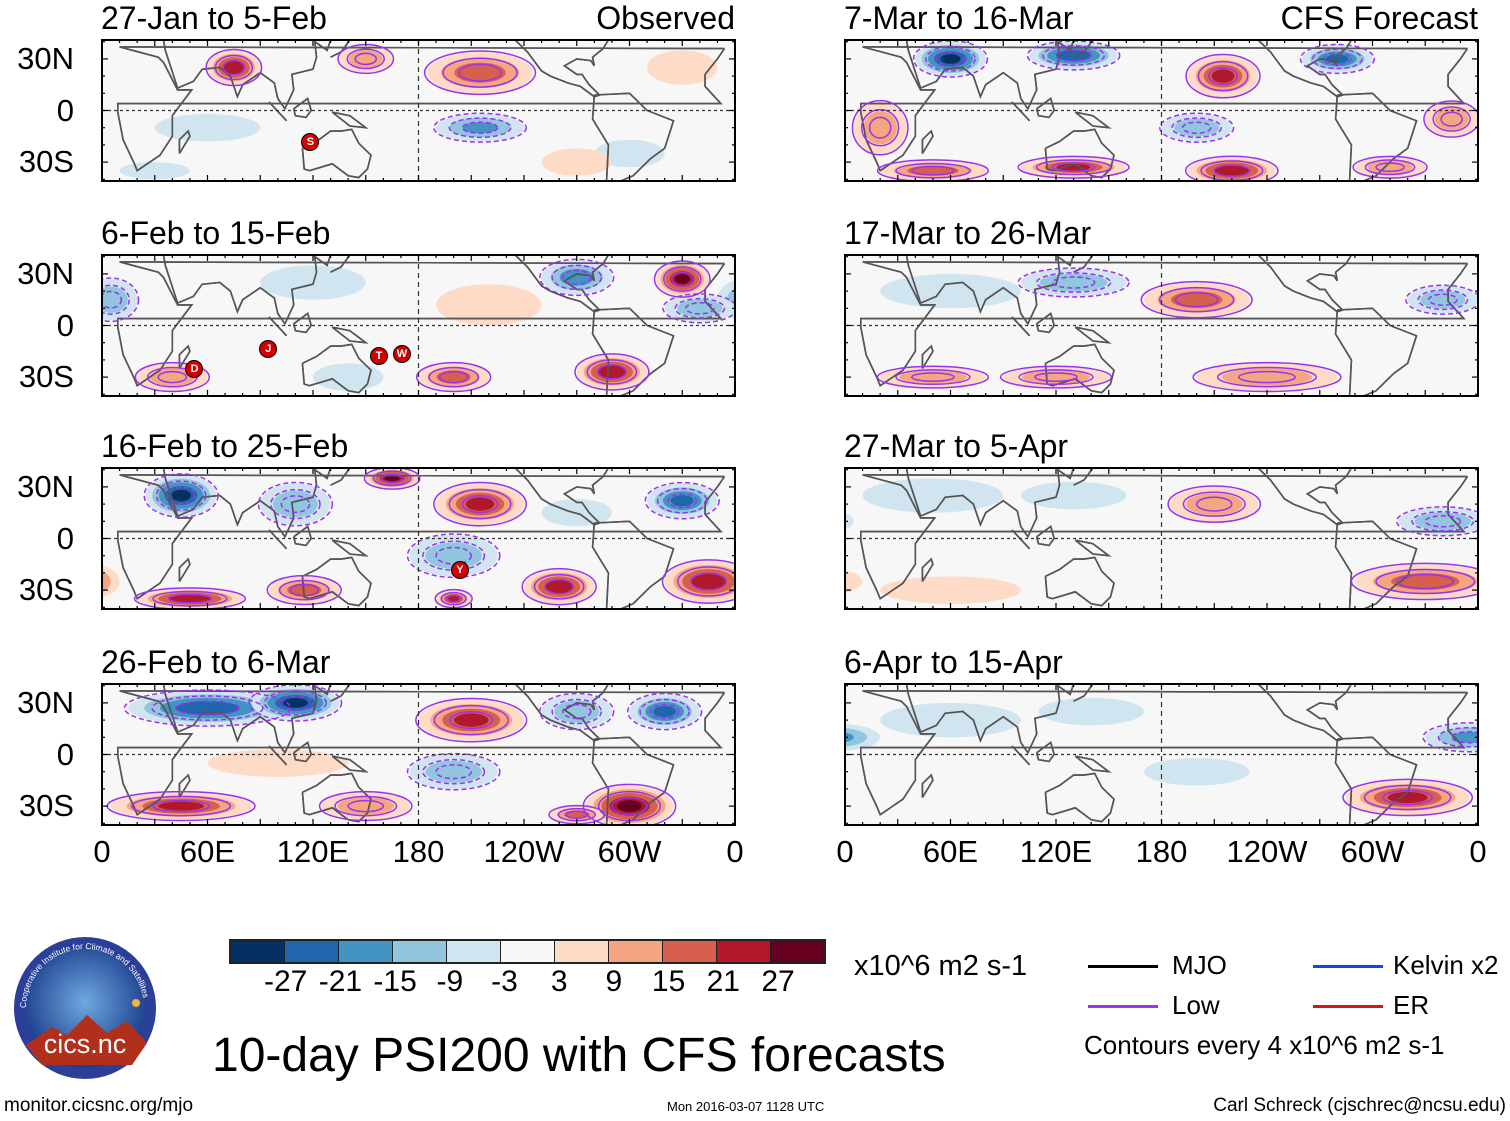 The image size is (1510, 1121). I want to click on legend-mjo: MJO, so click(1199, 965).